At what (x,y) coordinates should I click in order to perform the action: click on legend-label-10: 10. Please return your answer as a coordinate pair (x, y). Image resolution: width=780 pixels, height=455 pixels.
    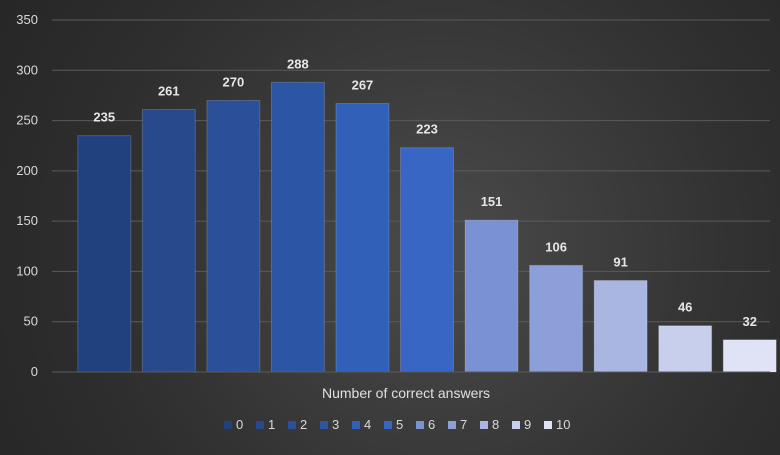
    Looking at the image, I should click on (563, 424).